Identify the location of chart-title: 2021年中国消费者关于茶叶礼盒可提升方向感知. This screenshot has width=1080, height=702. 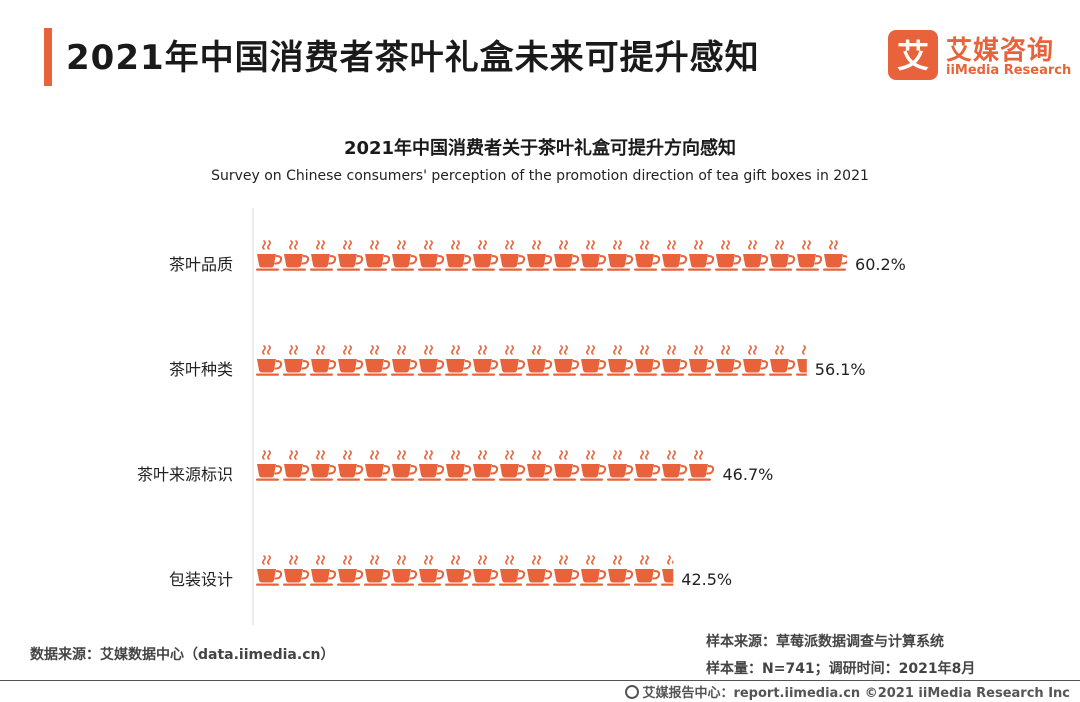
(540, 148).